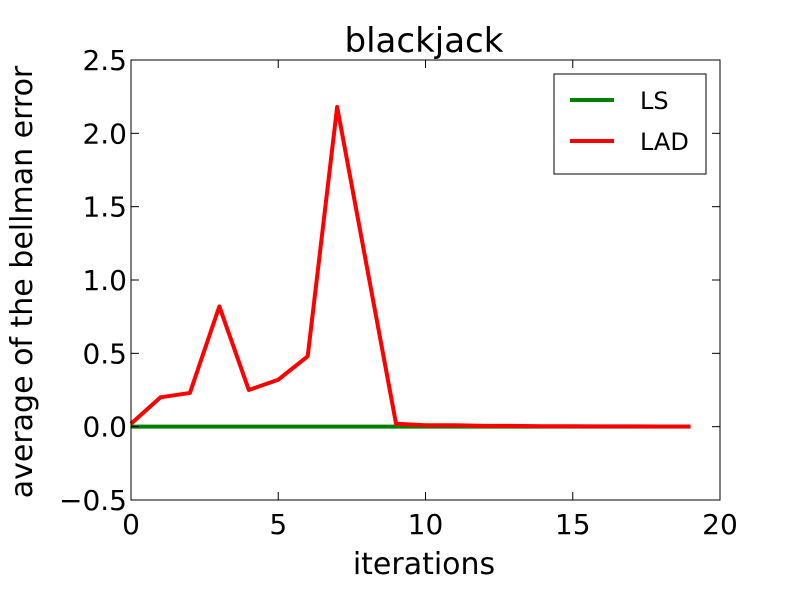  I want to click on y-axis-label: average of the bellman error, so click(22, 281).